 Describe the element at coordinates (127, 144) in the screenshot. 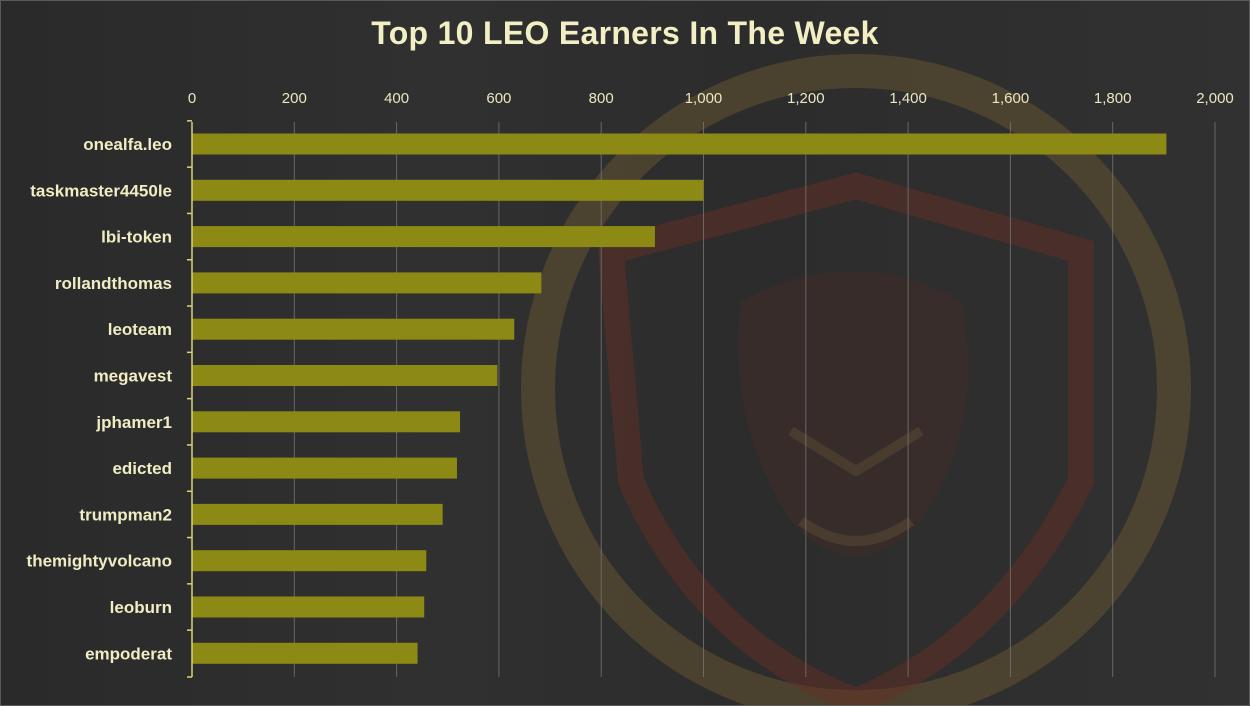

I see `category-label: onealfa.leo` at that location.